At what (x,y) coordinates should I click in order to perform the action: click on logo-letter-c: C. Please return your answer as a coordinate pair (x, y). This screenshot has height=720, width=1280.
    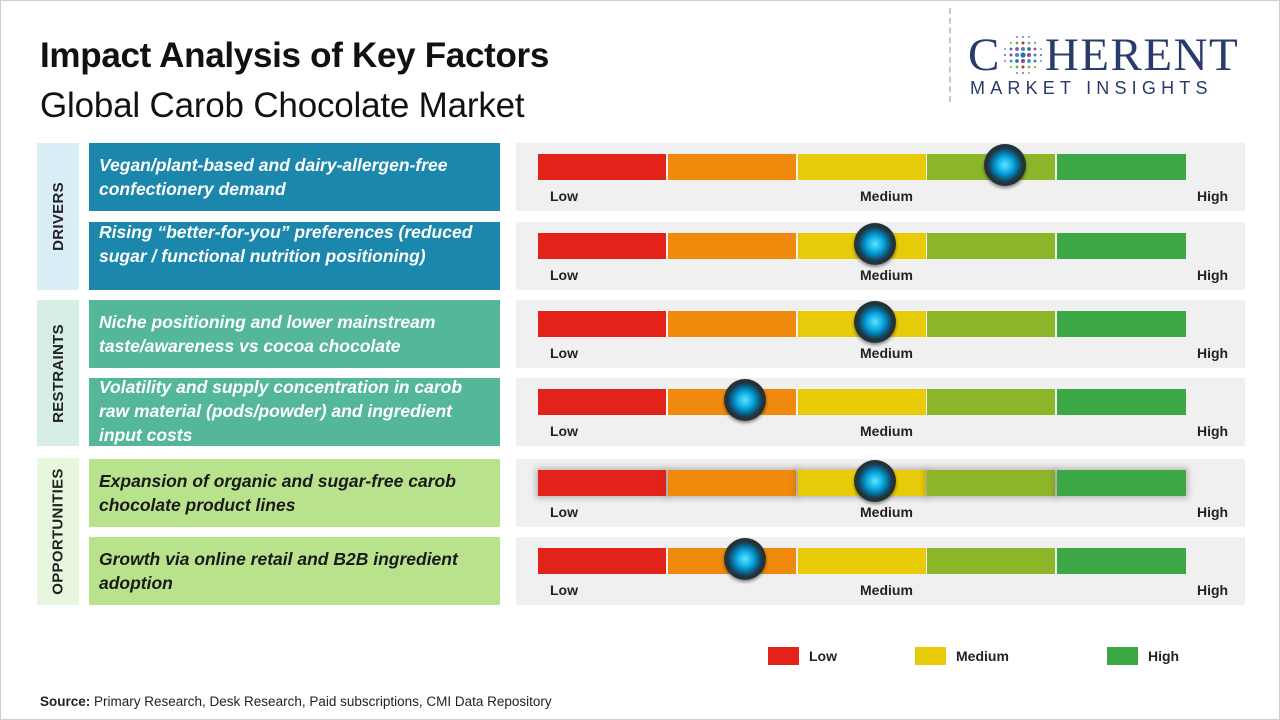
    Looking at the image, I should click on (984, 55).